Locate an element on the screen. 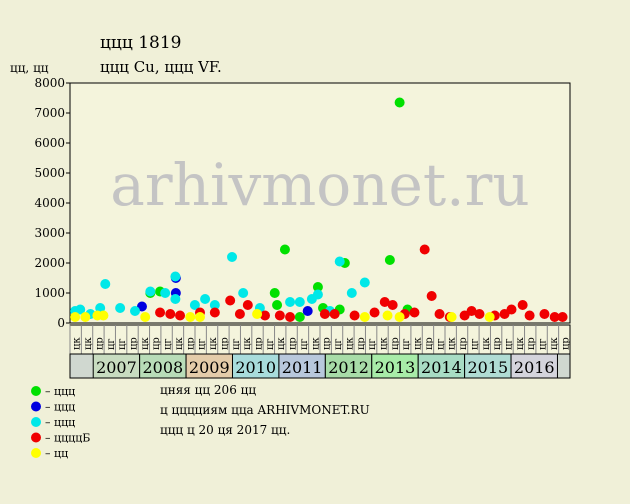 Image resolution: width=630 pixels, height=504 pixels. chart-subtitle: ццц Cu, ццц VF. is located at coordinates (161, 67).